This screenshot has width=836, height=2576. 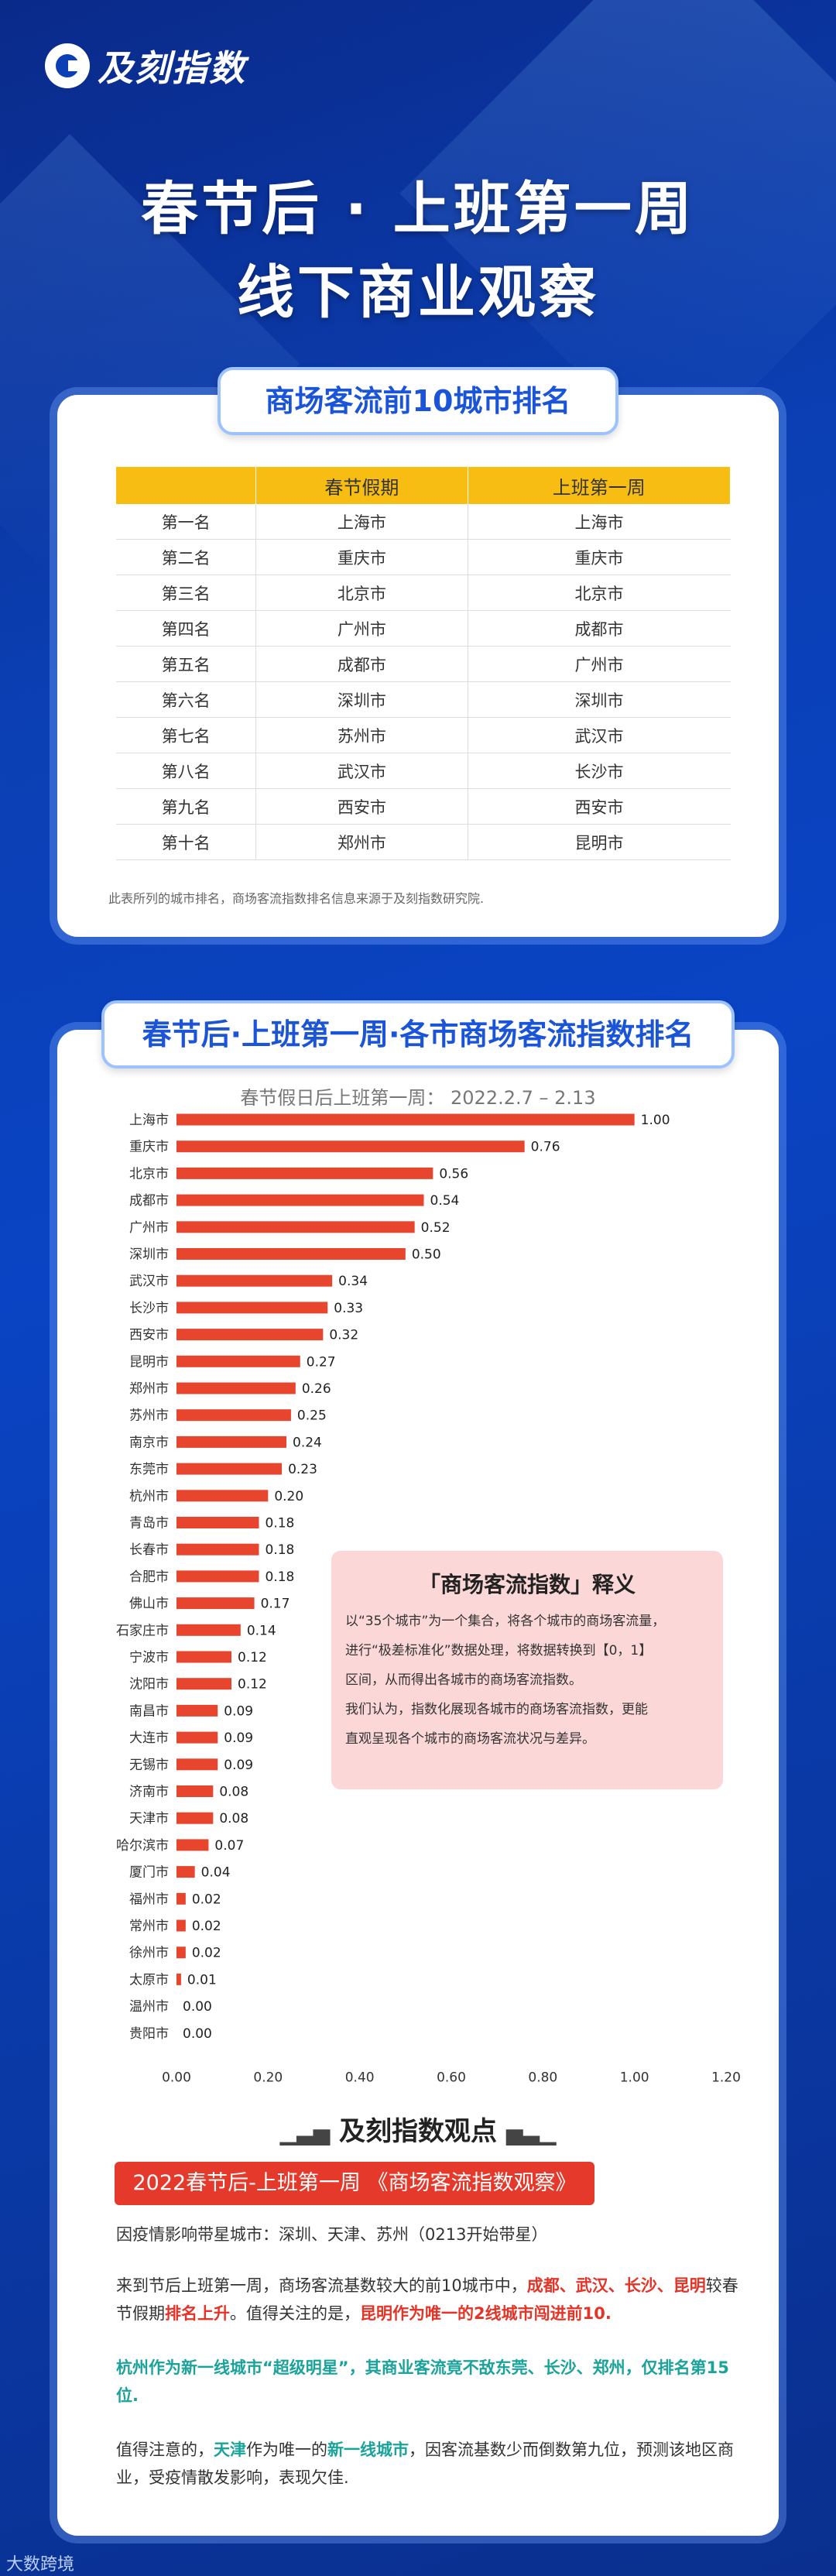 I want to click on value-label: 0.50, so click(x=426, y=1255).